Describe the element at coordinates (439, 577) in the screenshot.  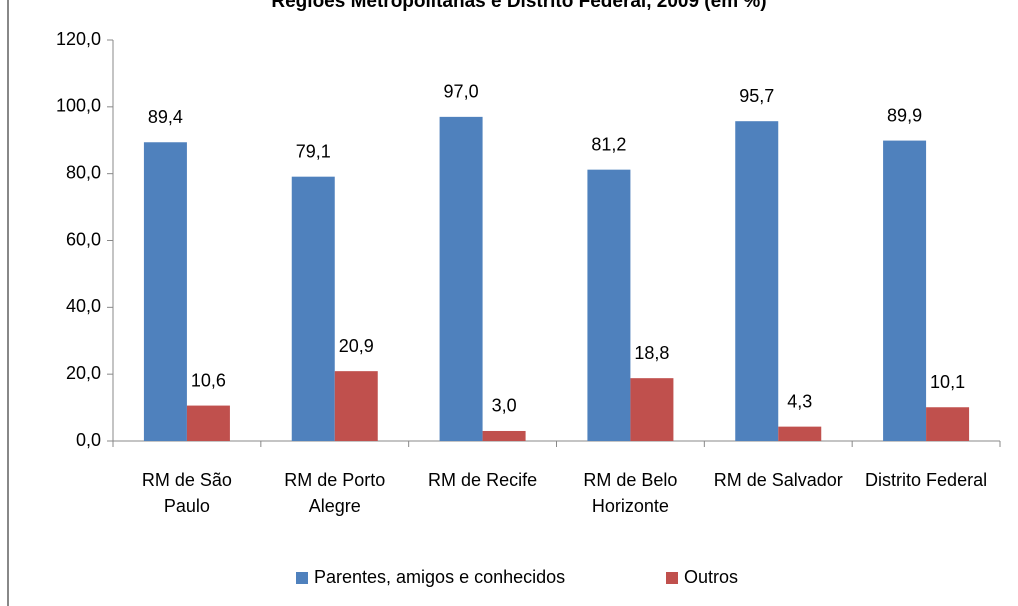
I see `legend-label: Parentes, amigos e conhecidos` at that location.